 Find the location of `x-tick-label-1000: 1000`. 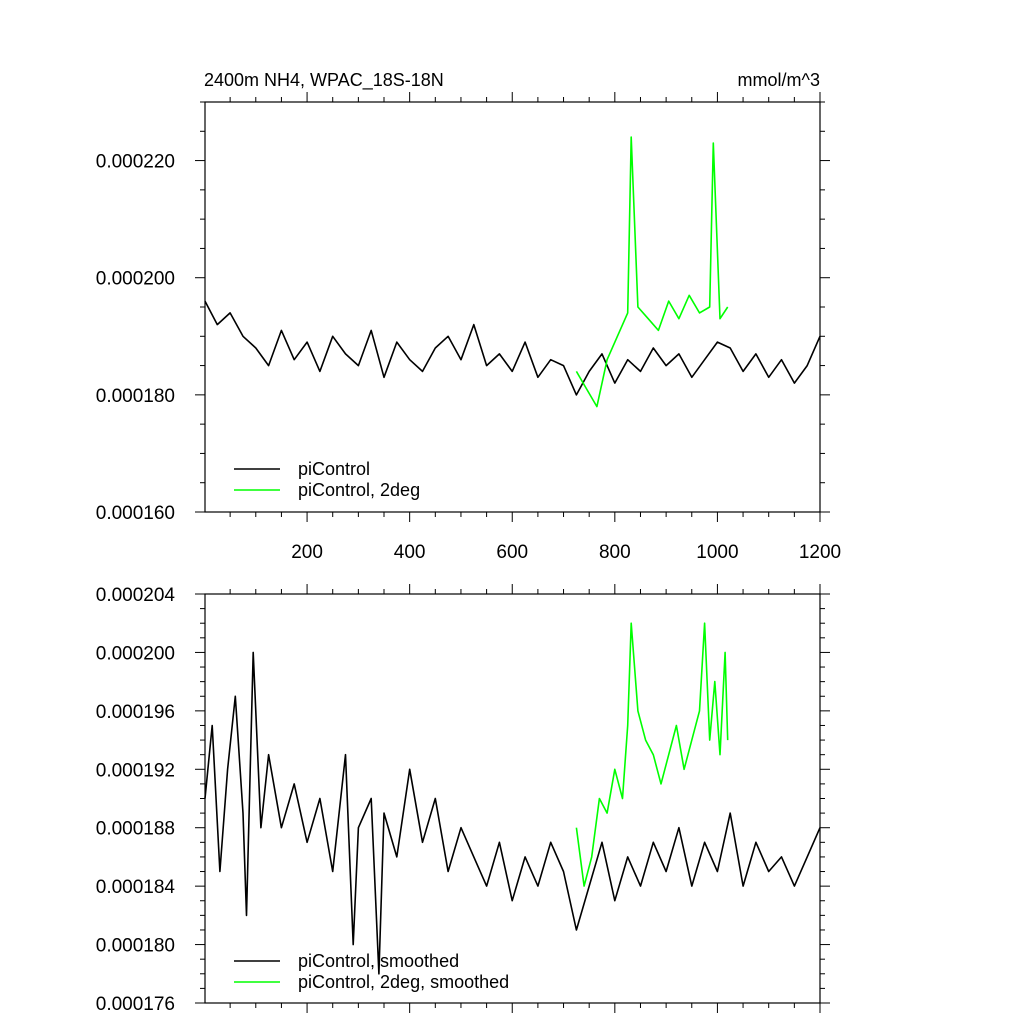

x-tick-label-1000: 1000 is located at coordinates (717, 552).